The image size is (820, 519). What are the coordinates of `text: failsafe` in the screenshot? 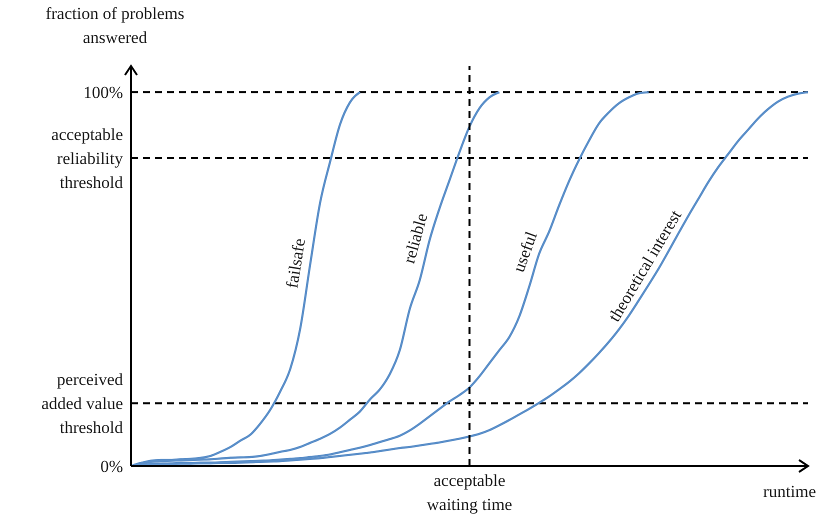 It's located at (296, 263).